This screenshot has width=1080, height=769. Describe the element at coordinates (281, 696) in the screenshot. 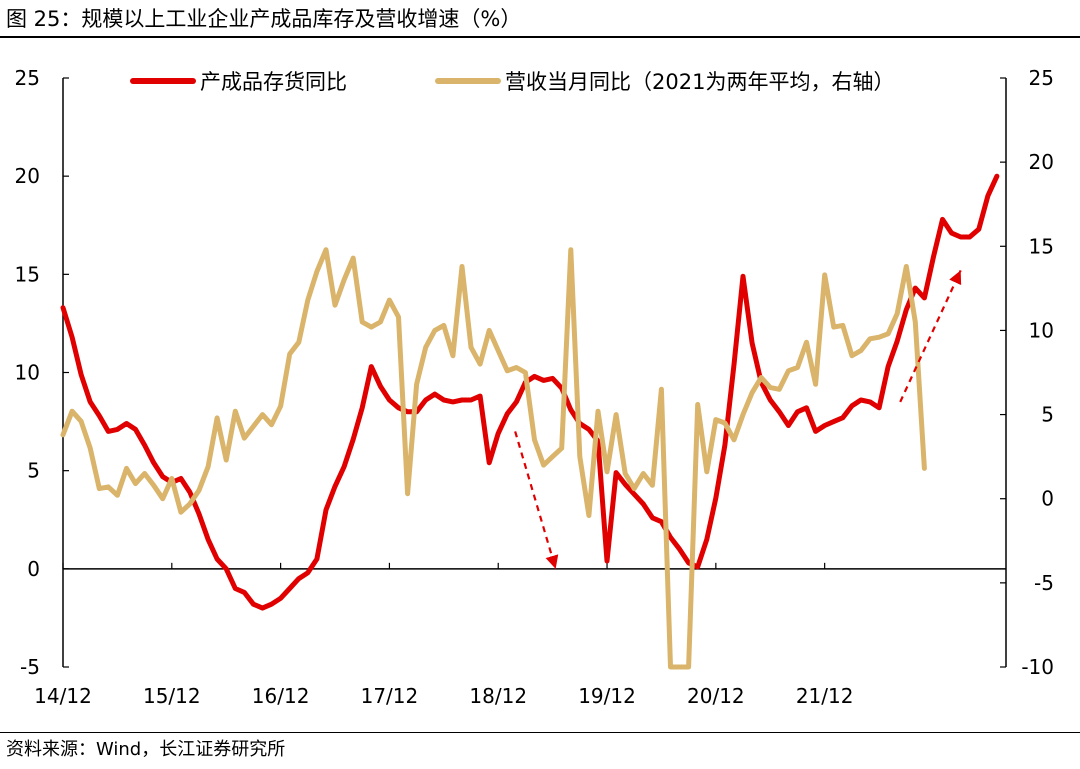

I see `x-tick-label: 16/12` at that location.